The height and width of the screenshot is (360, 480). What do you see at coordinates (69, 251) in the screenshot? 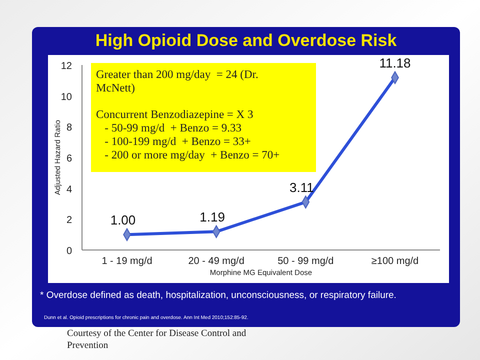
I see `y-tick-label: 0` at bounding box center [69, 251].